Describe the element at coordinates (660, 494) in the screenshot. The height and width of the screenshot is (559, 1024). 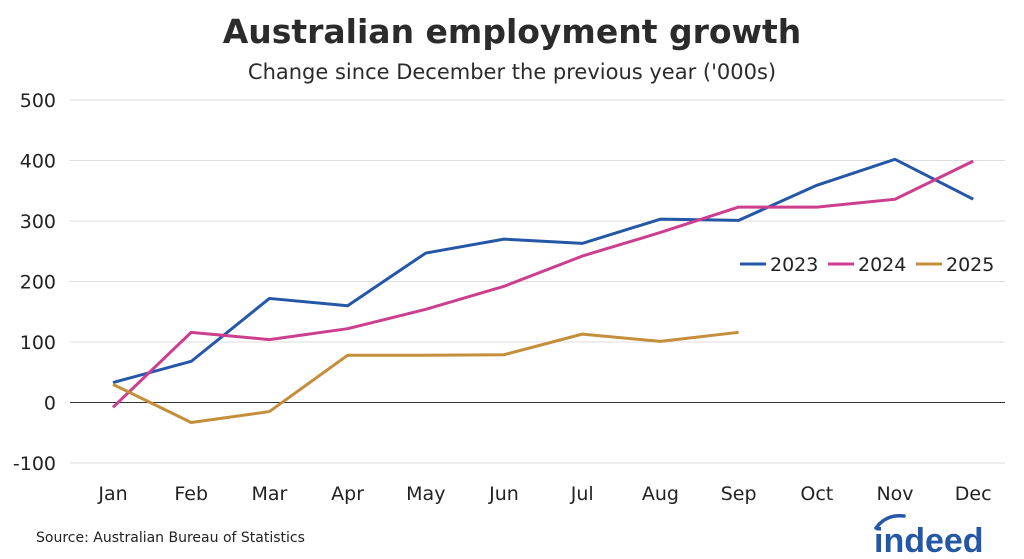
I see `x-tick-label: Aug` at that location.